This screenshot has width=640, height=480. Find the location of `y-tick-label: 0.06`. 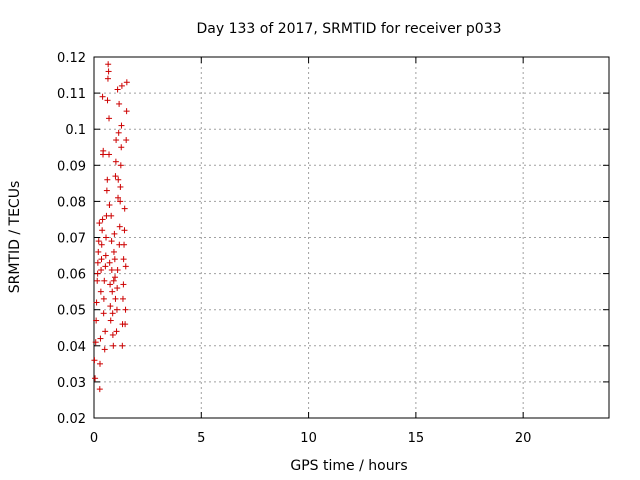

y-tick-label: 0.06 is located at coordinates (71, 275).